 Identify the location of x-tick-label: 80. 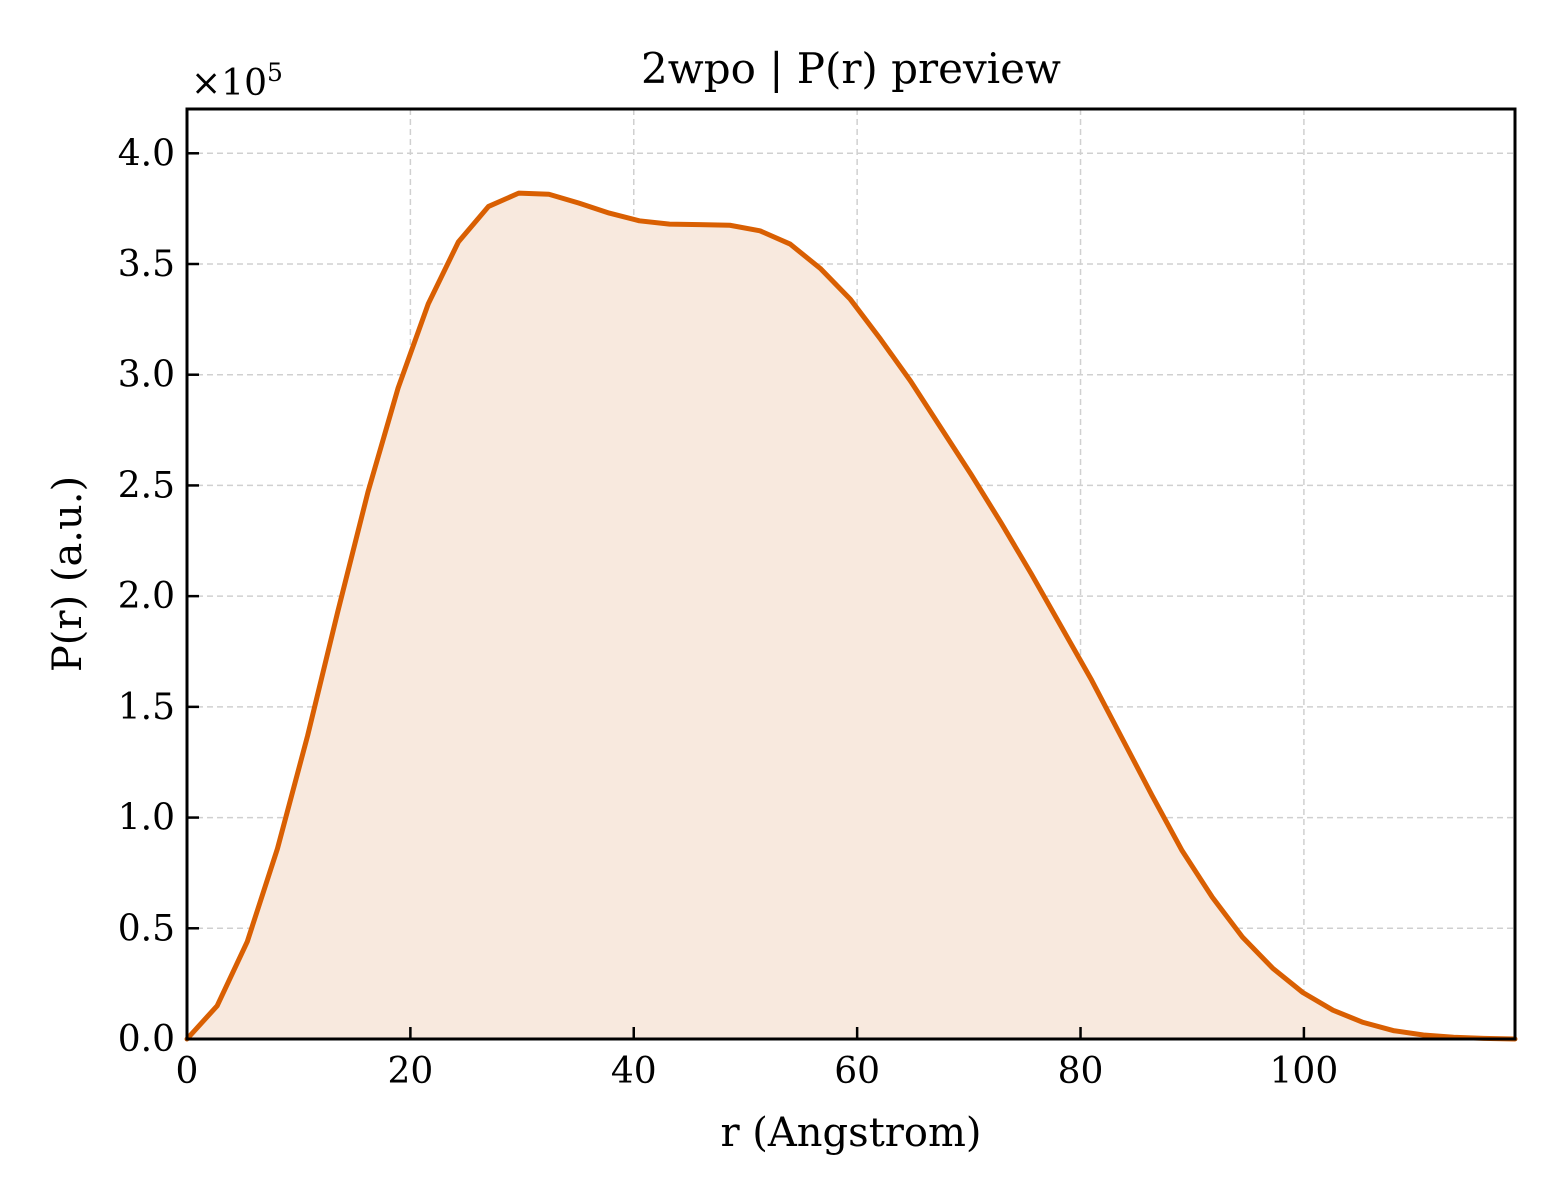
(1081, 1071).